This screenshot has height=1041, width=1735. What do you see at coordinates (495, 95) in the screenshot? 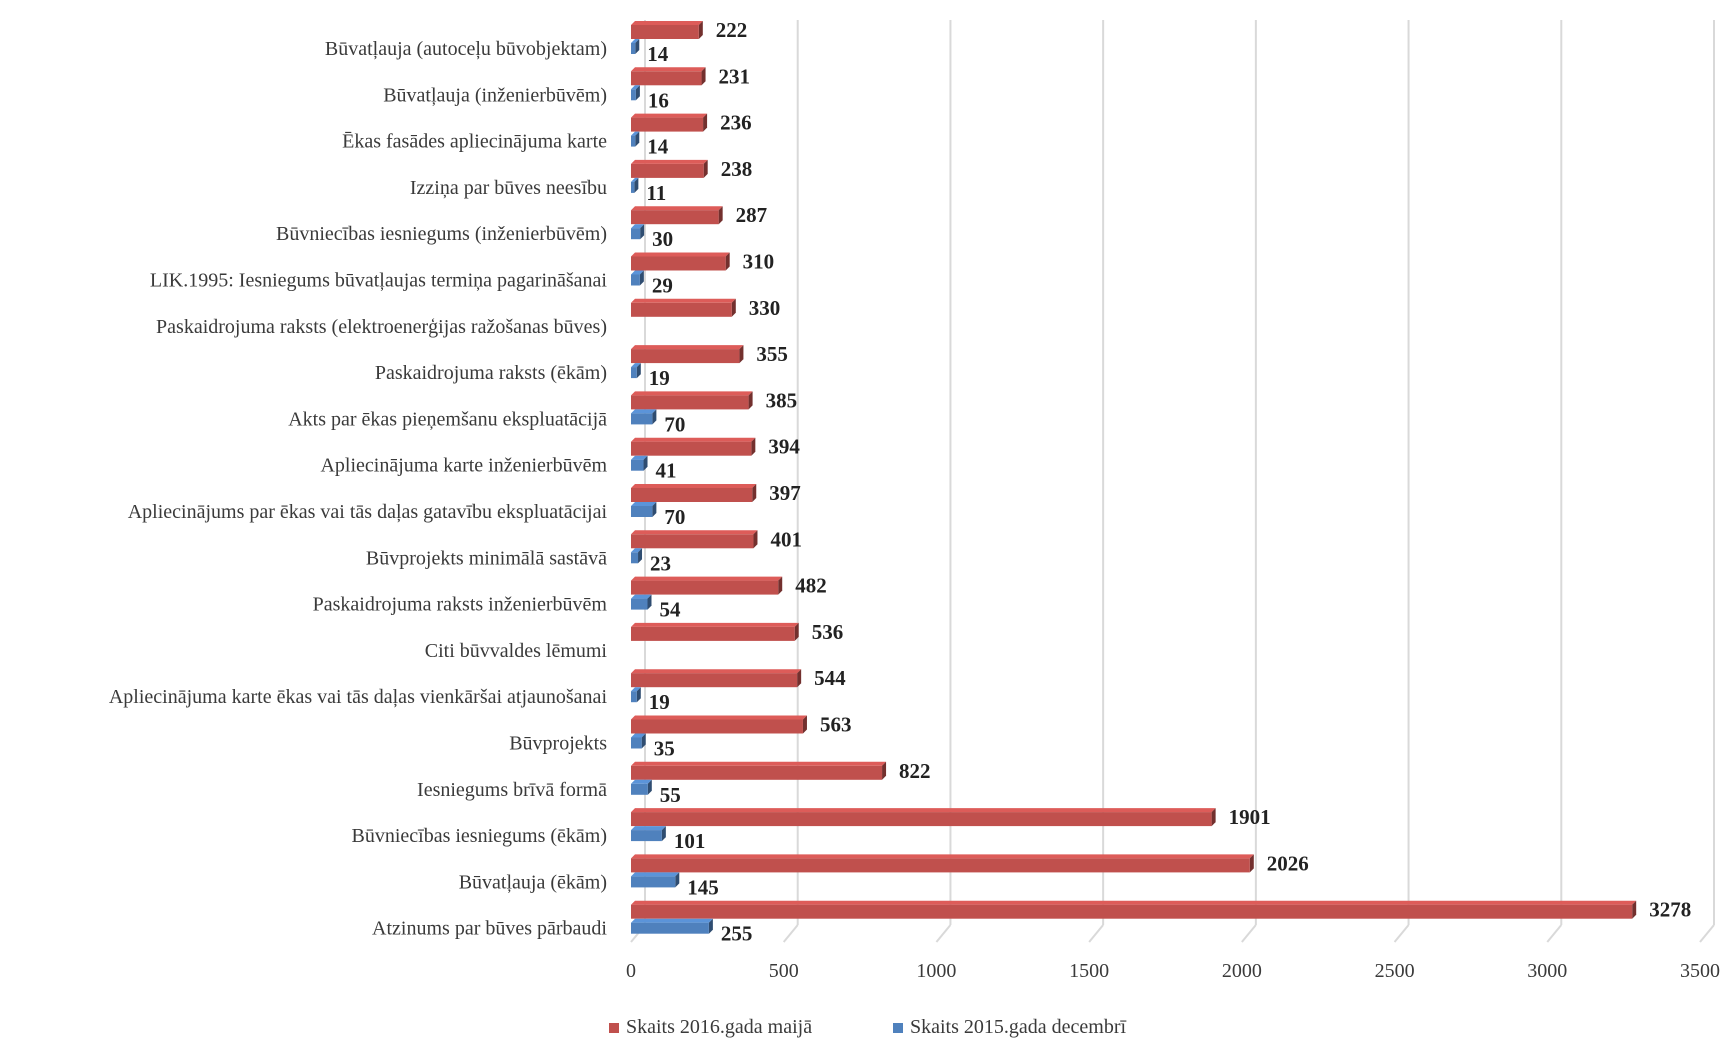
I see `category-label: Būvatļauja (inženierbūvēm)` at bounding box center [495, 95].